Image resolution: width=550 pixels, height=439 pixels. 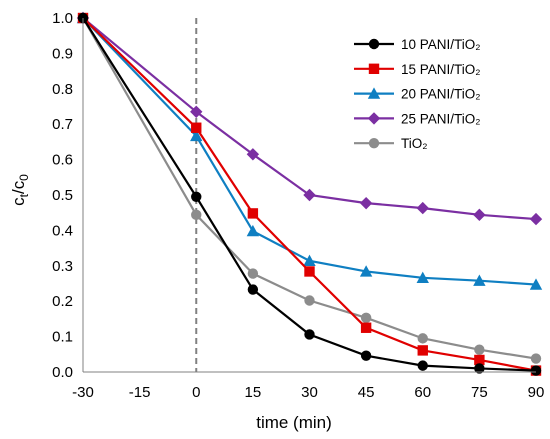 What do you see at coordinates (374, 118) in the screenshot?
I see `legend-item-4-marker` at bounding box center [374, 118].